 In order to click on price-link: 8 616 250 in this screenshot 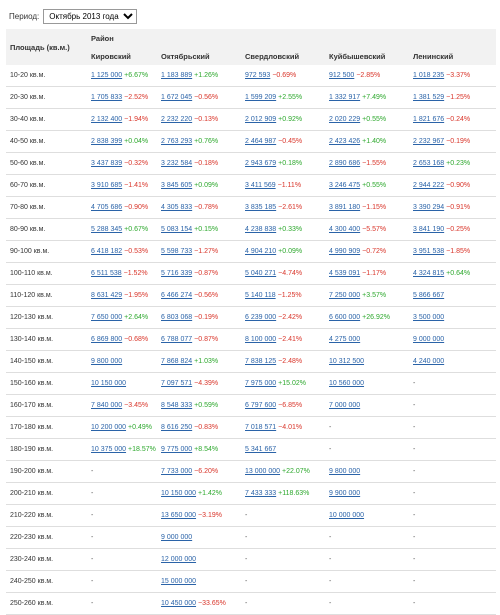, I will do `click(177, 427)`.